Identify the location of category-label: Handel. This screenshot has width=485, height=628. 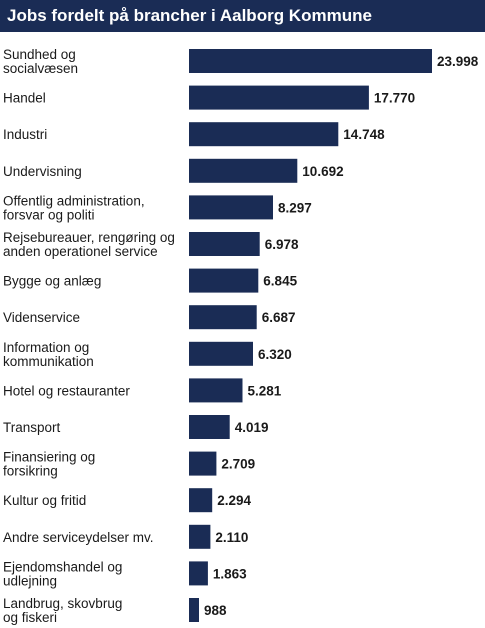
(24, 98).